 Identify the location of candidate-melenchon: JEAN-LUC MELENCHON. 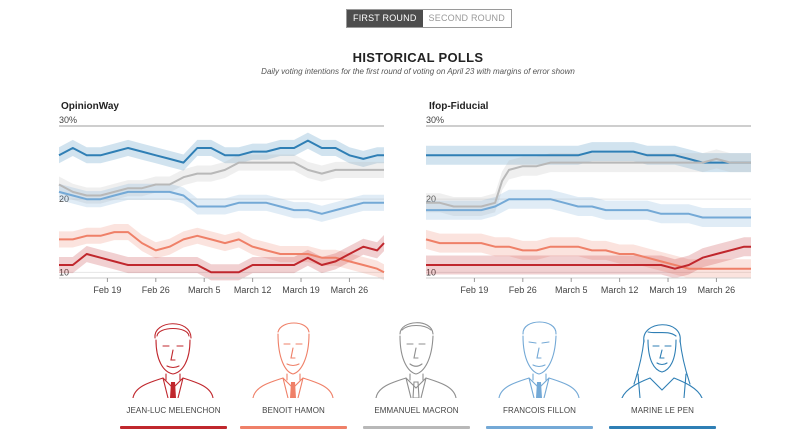
(173, 374).